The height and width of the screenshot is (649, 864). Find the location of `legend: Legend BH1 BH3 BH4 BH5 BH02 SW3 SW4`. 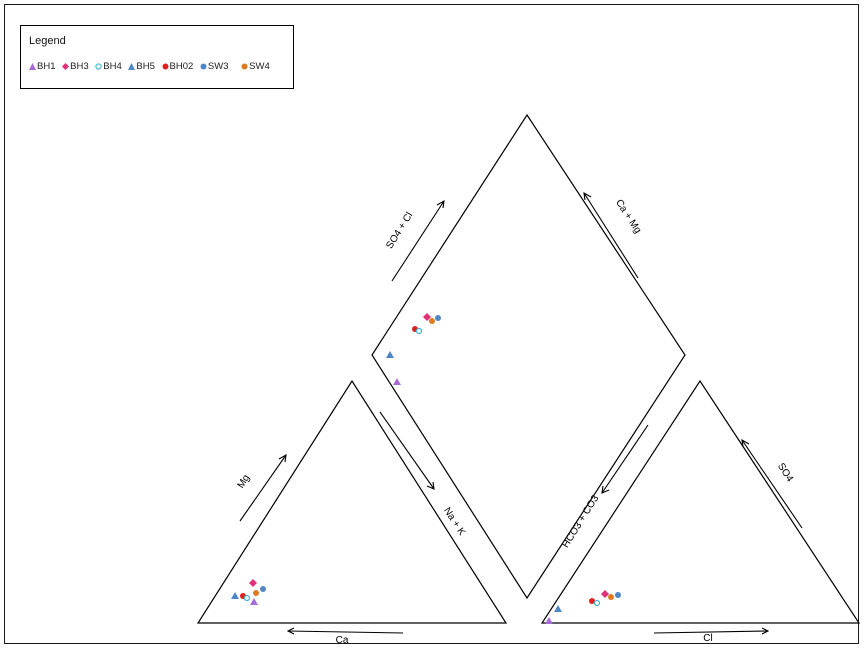

legend: Legend BH1 BH3 BH4 BH5 BH02 SW3 SW4 is located at coordinates (157, 57).